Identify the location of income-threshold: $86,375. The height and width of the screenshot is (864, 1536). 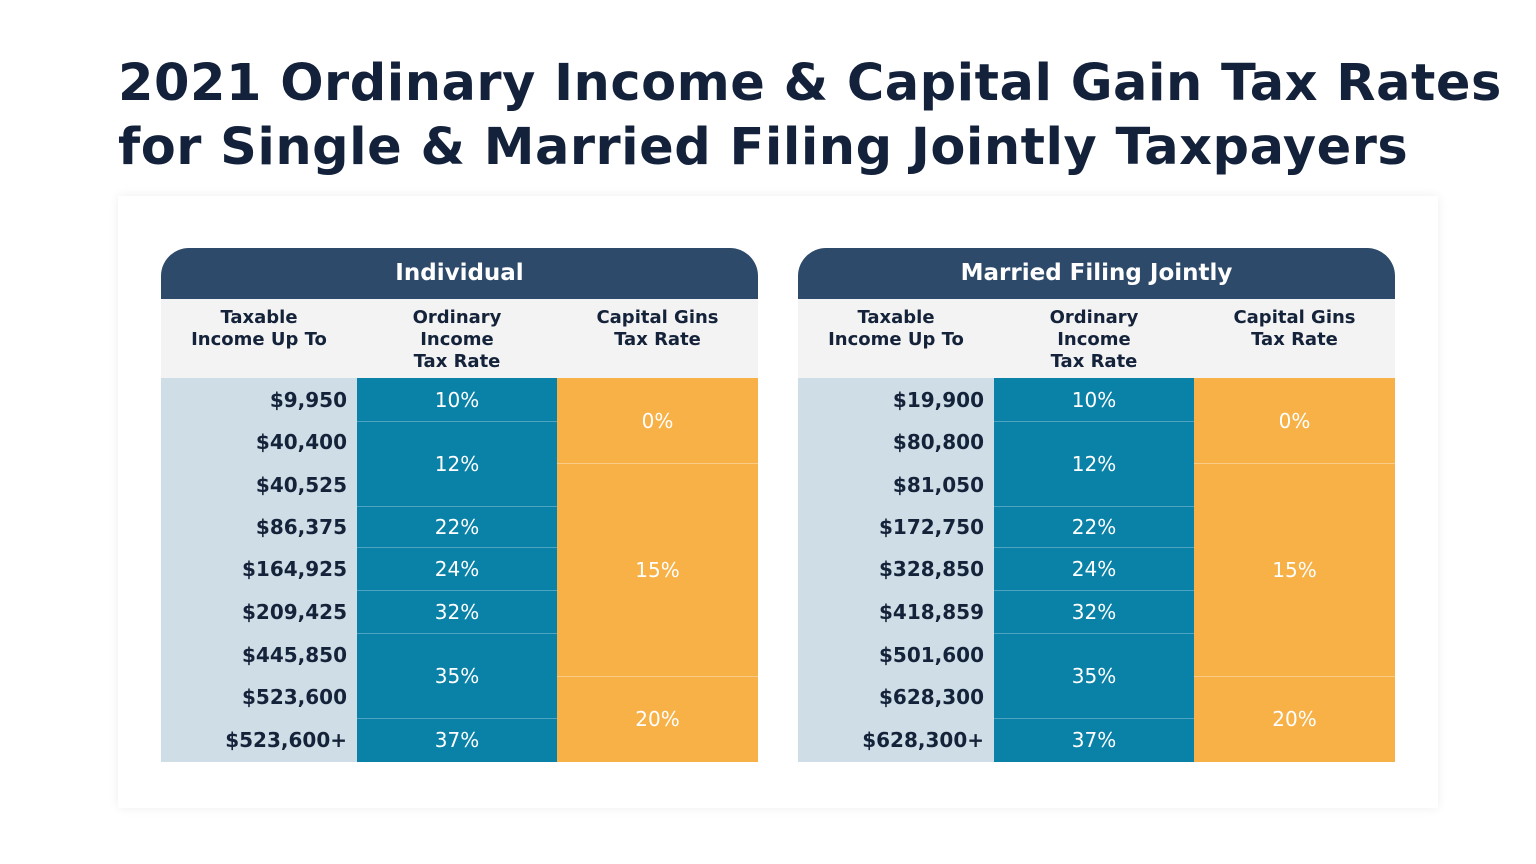
(301, 526).